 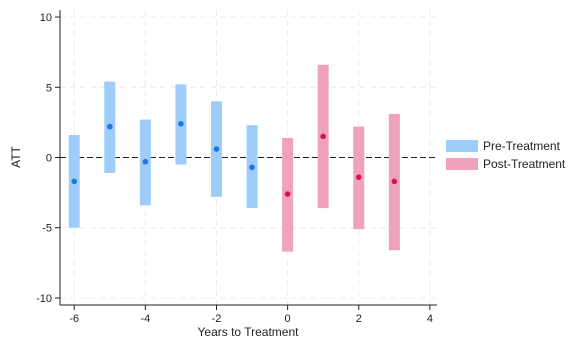 What do you see at coordinates (234, 158) in the screenshot?
I see `point-estimates` at bounding box center [234, 158].